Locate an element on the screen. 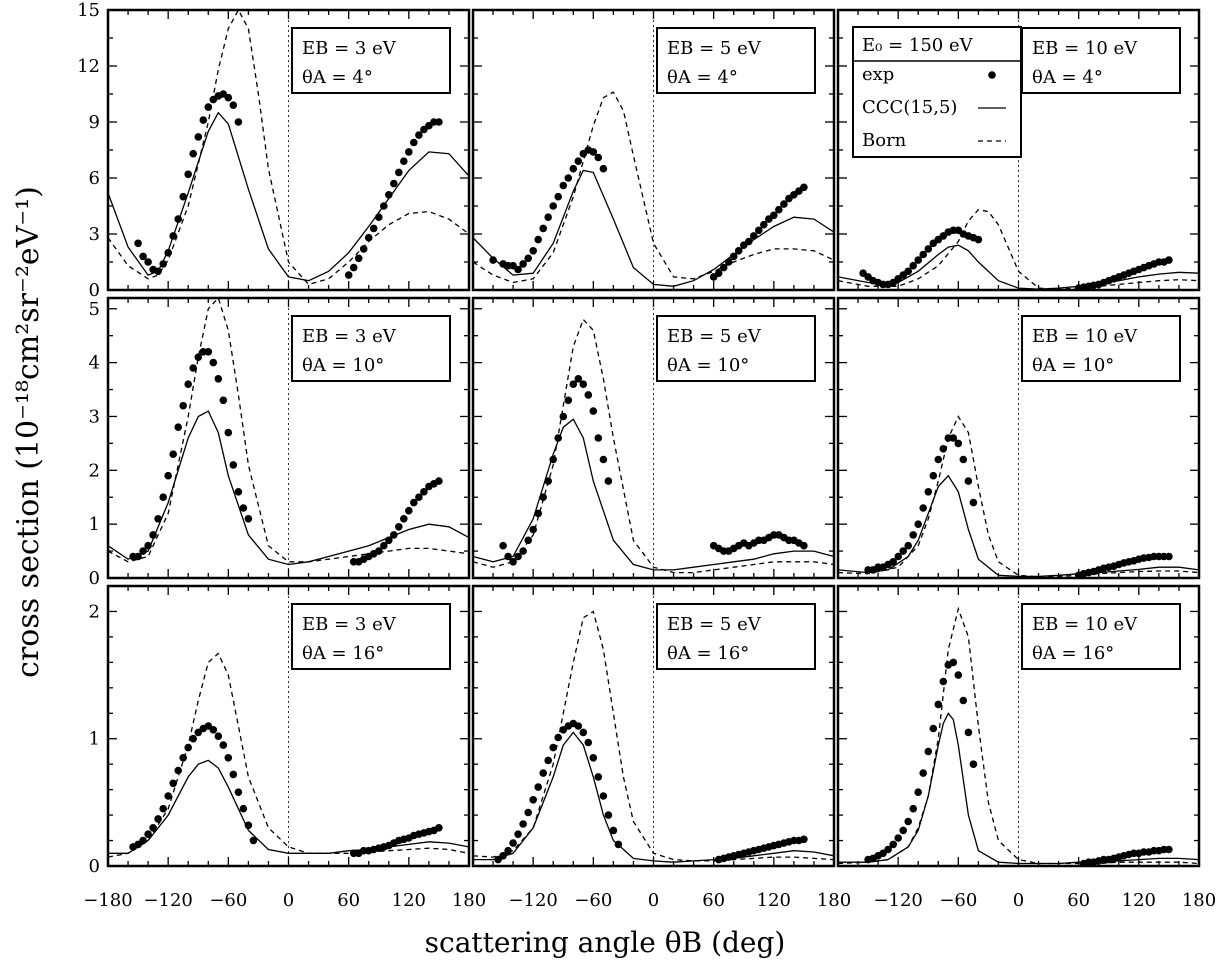 The width and height of the screenshot is (1220, 963). legend-marker-exp is located at coordinates (992, 75).